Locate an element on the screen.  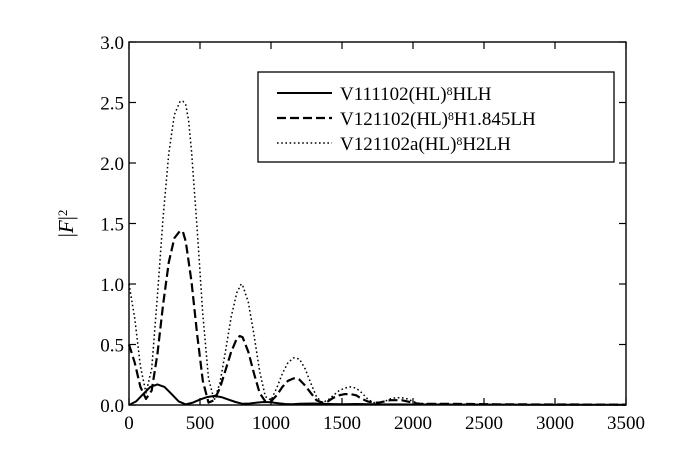
x-tick-label: 2000 is located at coordinates (413, 423).